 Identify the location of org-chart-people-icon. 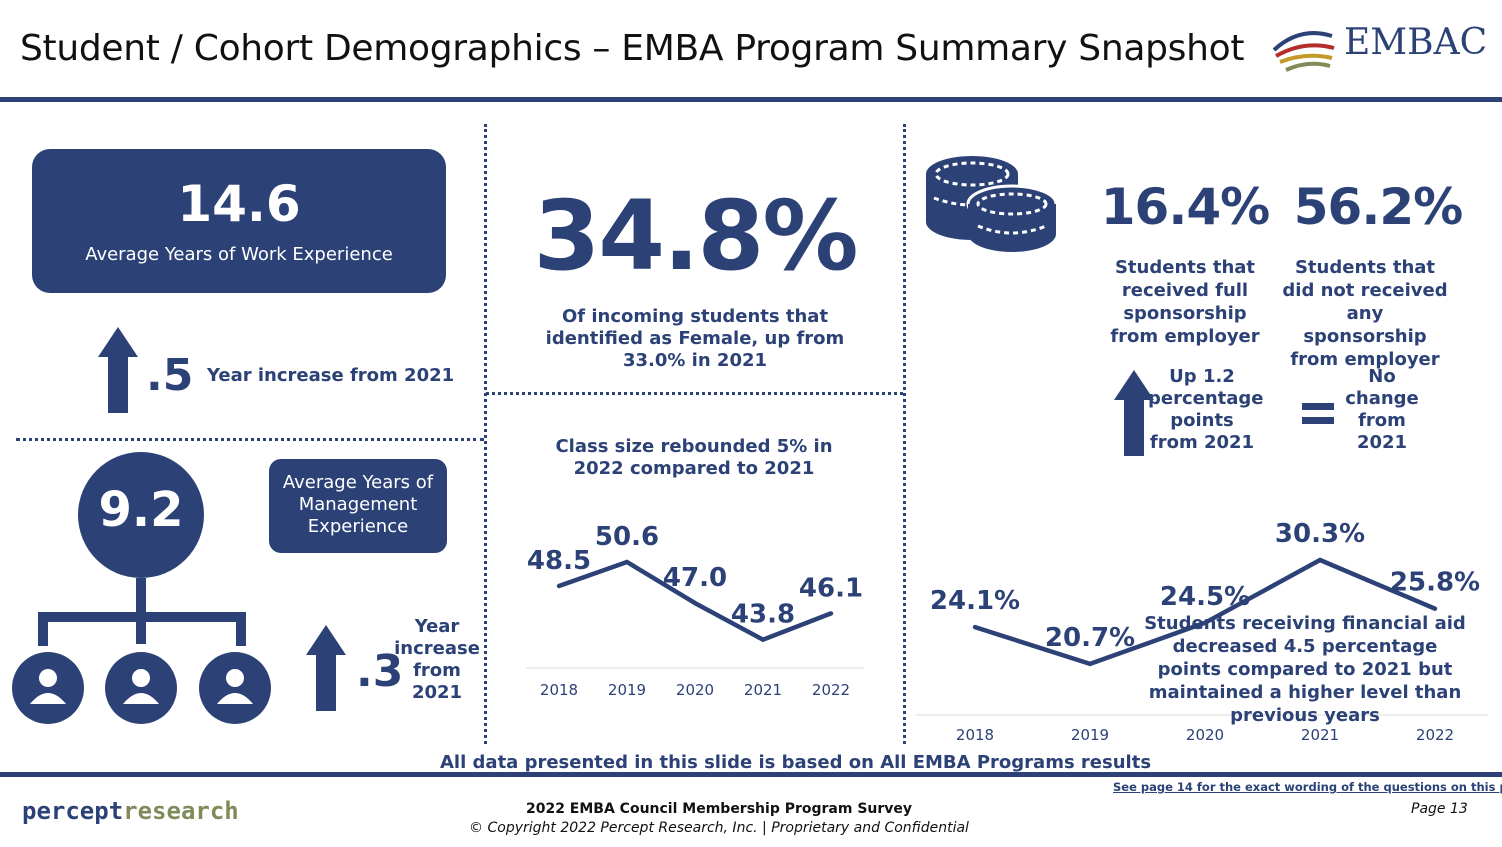
(142, 653).